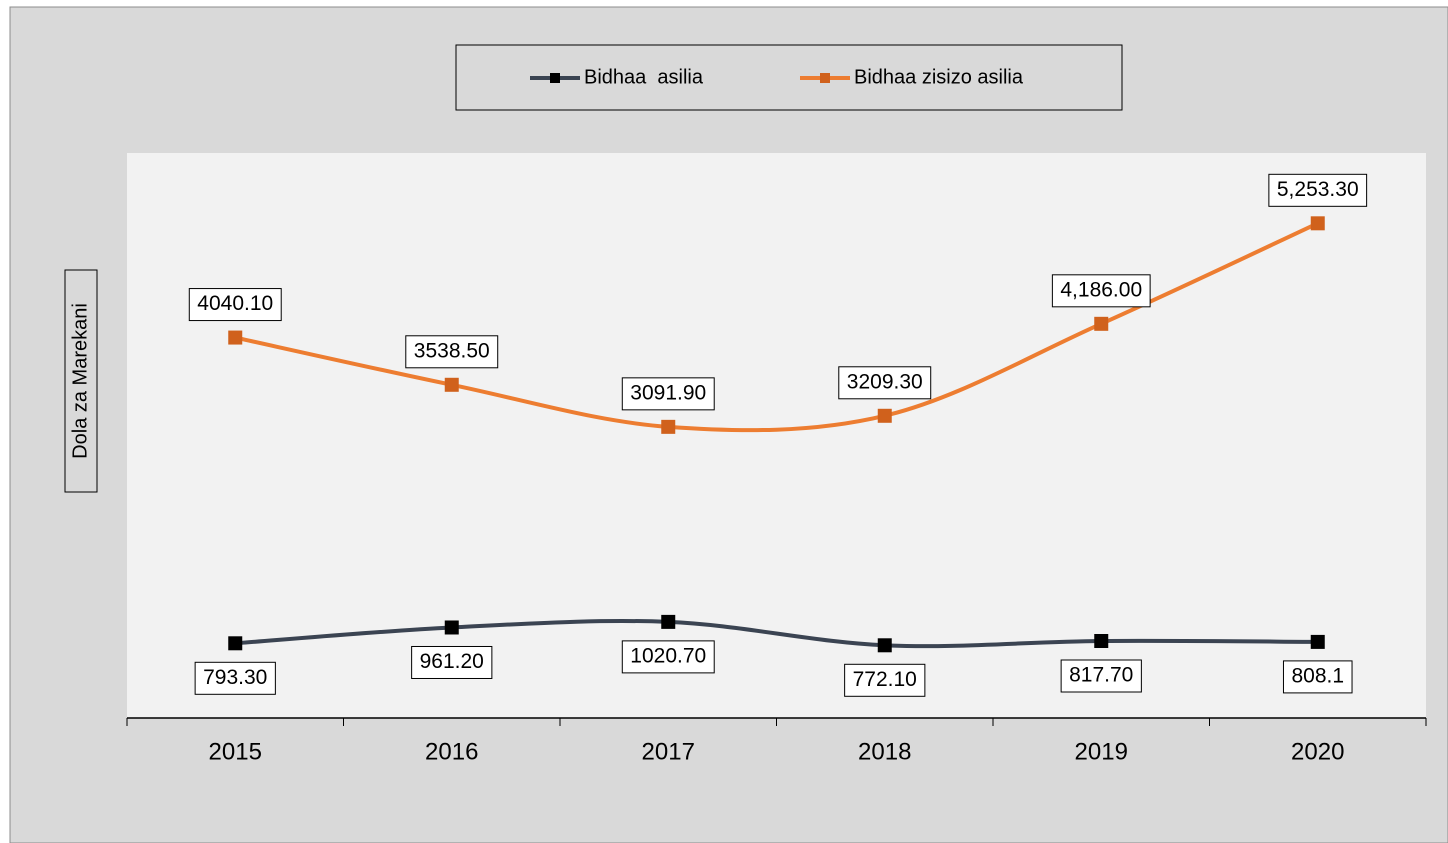 This screenshot has width=1448, height=843. I want to click on x-tick-label: 2017, so click(668, 751).